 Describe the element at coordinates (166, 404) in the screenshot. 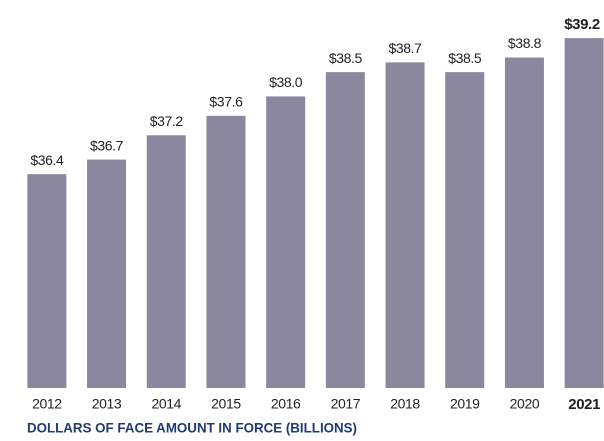

I see `x-tick-label: 2014` at that location.